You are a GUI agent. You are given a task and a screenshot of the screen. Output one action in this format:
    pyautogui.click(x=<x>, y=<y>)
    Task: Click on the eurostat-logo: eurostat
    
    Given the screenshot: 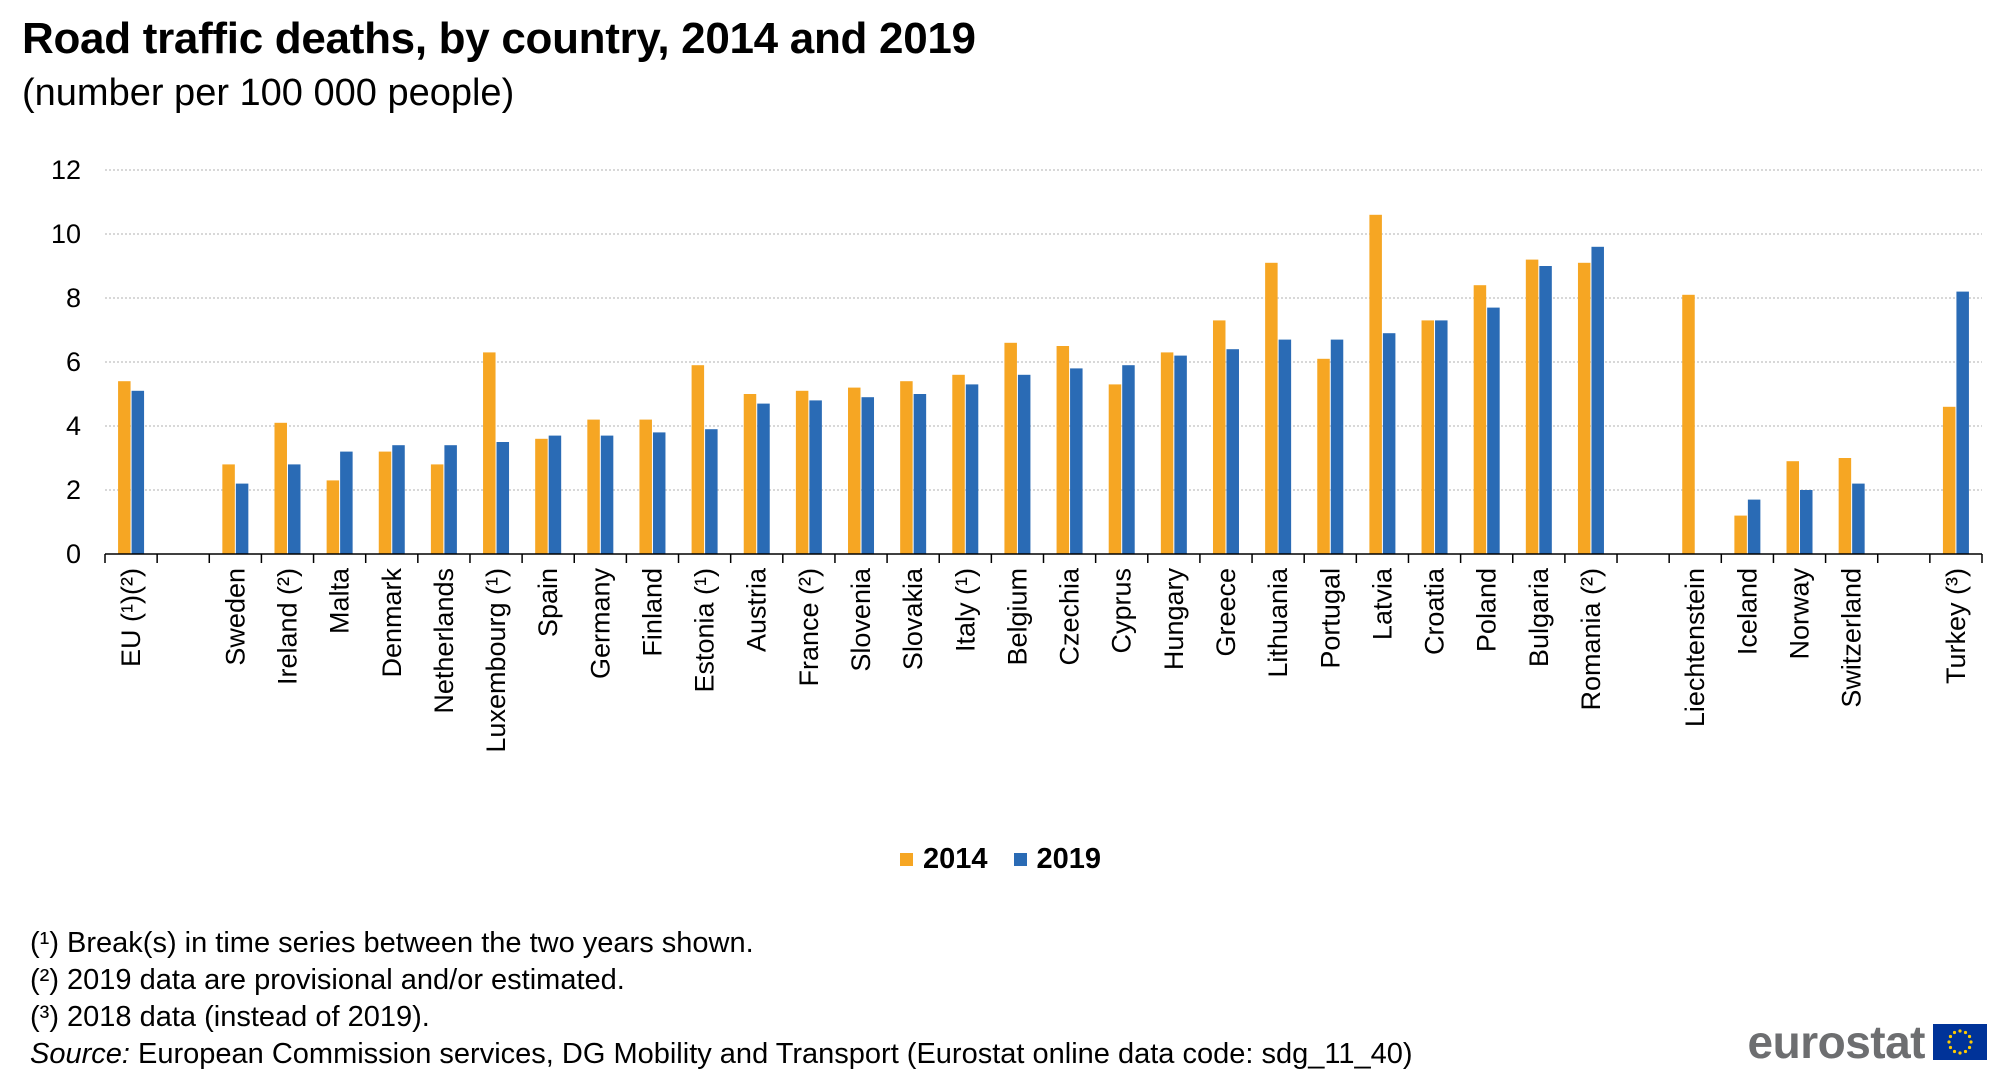 What is the action you would take?
    pyautogui.click(x=1867, y=1042)
    